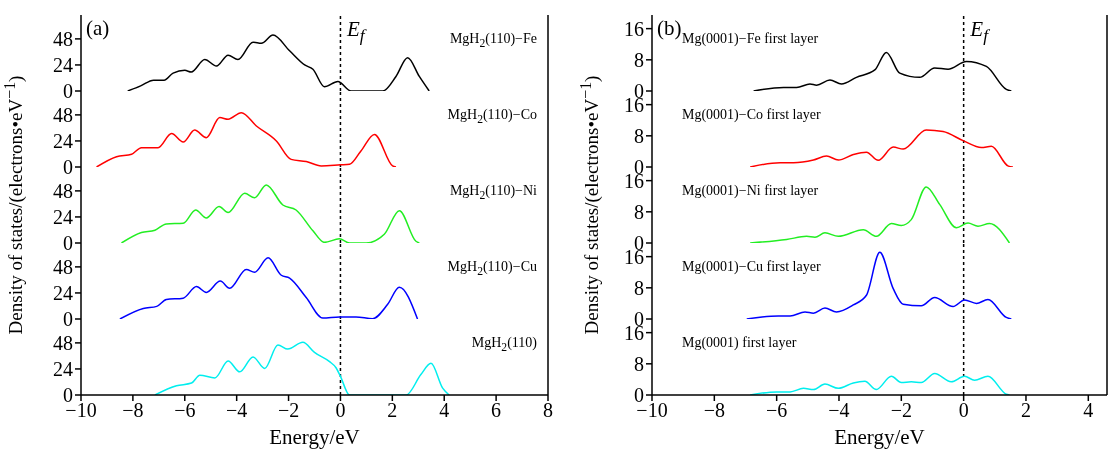 The width and height of the screenshot is (1110, 453). Describe the element at coordinates (751, 267) in the screenshot. I see `text: Mg(0001)−Cu first layer` at that location.